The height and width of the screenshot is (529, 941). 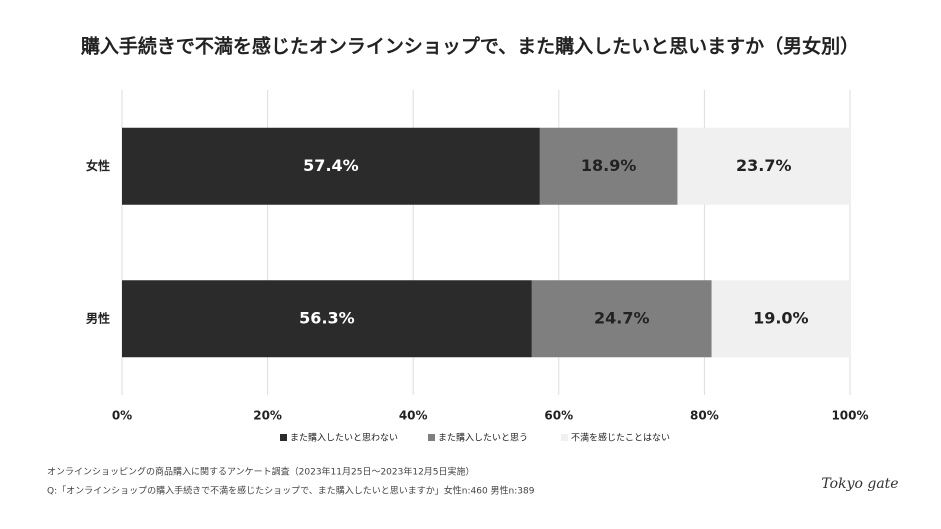 What do you see at coordinates (483, 438) in the screenshot?
I see `legend-label: また購入したいと思う` at bounding box center [483, 438].